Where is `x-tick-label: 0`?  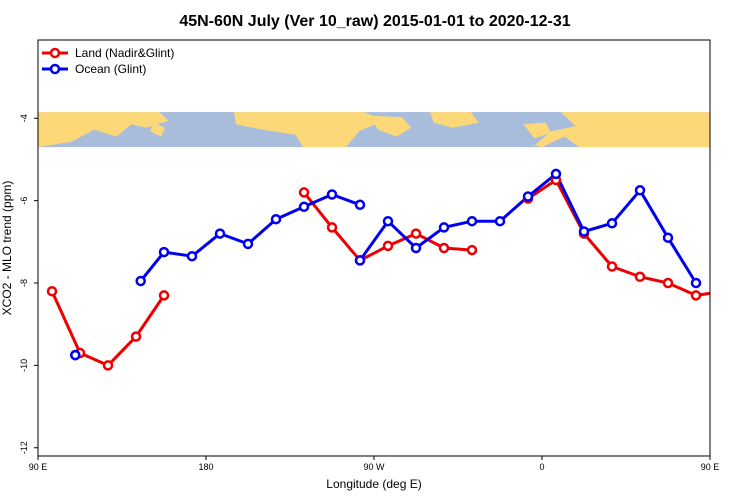
x-tick-label: 0 is located at coordinates (541, 467).